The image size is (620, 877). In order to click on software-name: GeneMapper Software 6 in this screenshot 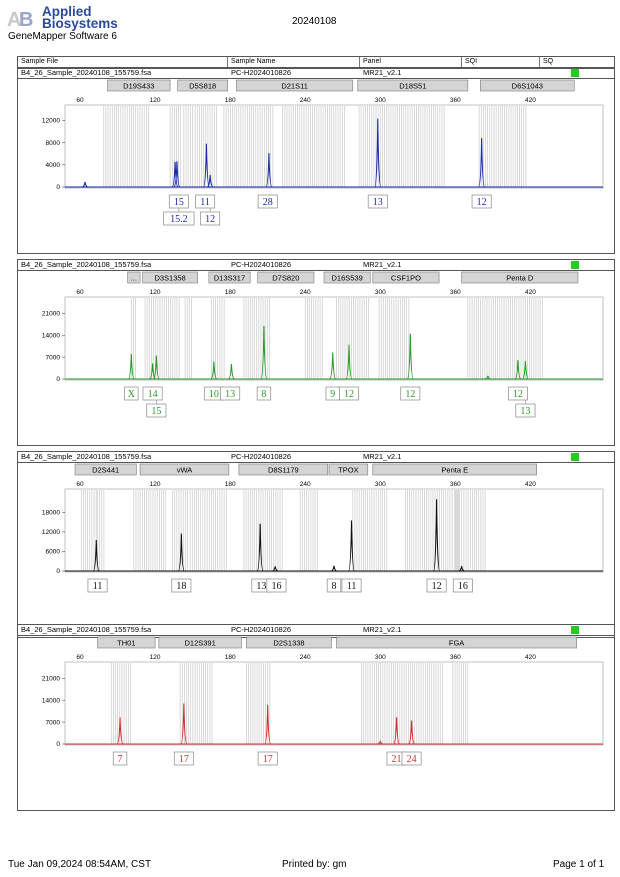, I will do `click(62, 36)`.